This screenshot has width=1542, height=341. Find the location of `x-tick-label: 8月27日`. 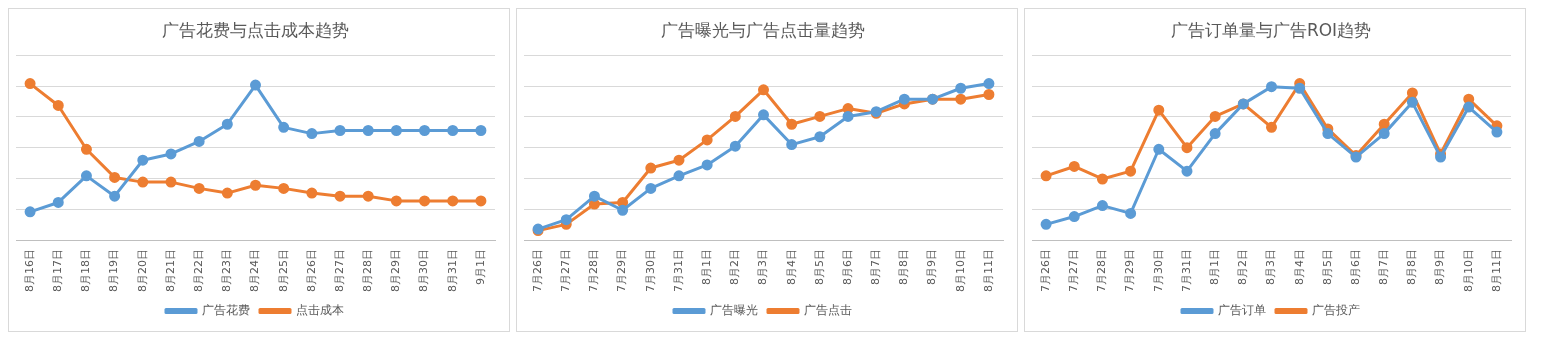

x-tick-label: 8月27日 is located at coordinates (339, 270).